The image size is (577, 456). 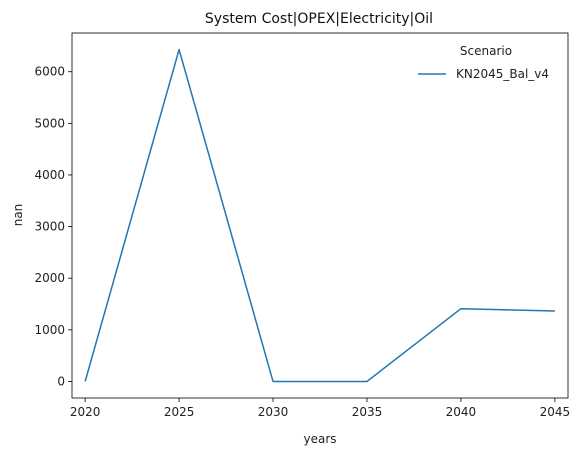 What do you see at coordinates (319, 19) in the screenshot?
I see `chart-title: System Cost|OPEX|Electricity|Oil` at bounding box center [319, 19].